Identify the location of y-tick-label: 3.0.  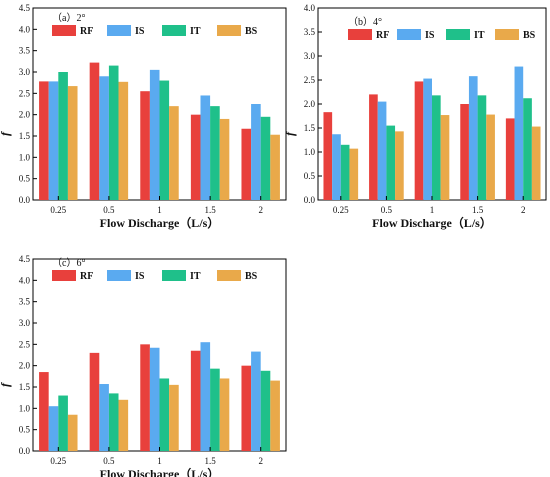
(25, 72).